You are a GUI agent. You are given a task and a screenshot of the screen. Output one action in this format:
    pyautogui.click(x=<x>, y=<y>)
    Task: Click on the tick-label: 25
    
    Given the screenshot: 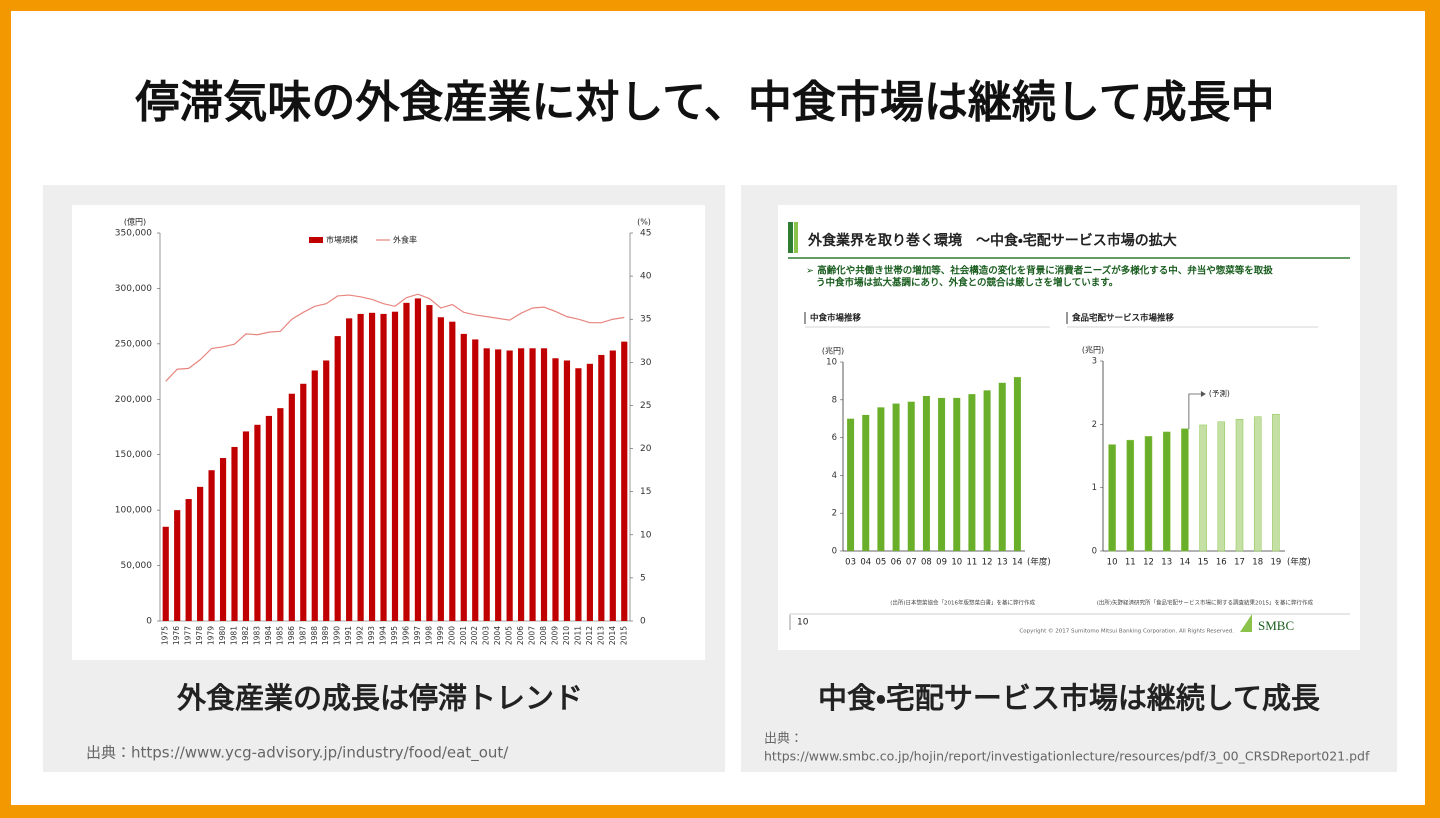 What is the action you would take?
    pyautogui.click(x=645, y=406)
    